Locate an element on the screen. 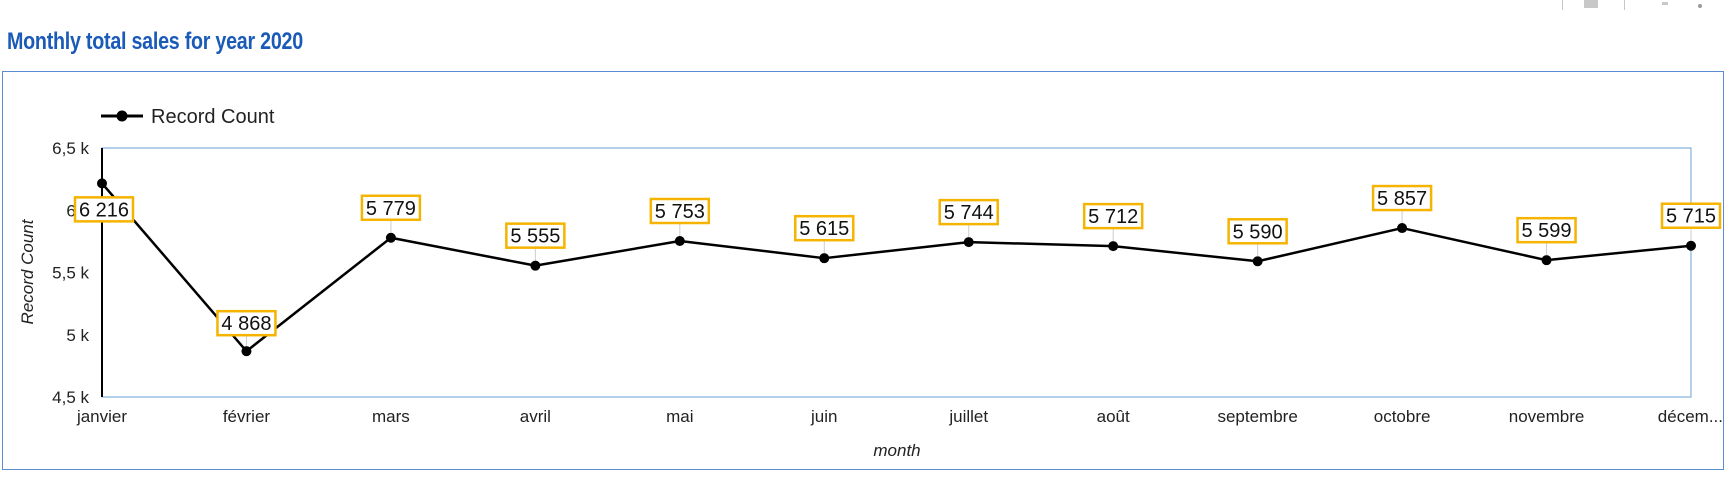  data-label-text: 5 715 is located at coordinates (1691, 217).